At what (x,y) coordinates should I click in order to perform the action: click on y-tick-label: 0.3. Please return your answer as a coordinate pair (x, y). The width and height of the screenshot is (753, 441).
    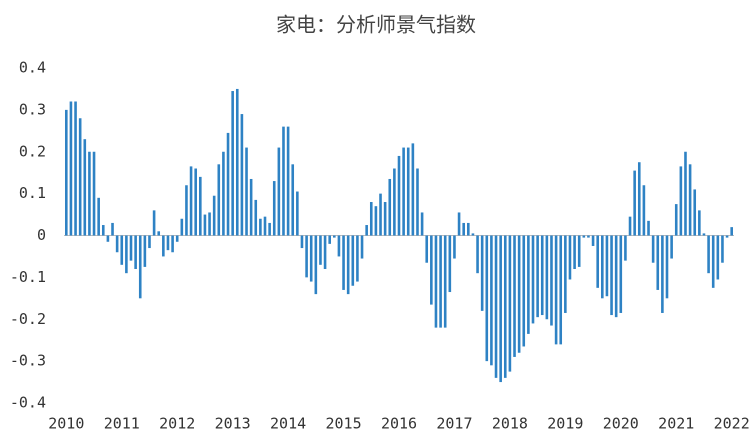
    Looking at the image, I should click on (32, 109).